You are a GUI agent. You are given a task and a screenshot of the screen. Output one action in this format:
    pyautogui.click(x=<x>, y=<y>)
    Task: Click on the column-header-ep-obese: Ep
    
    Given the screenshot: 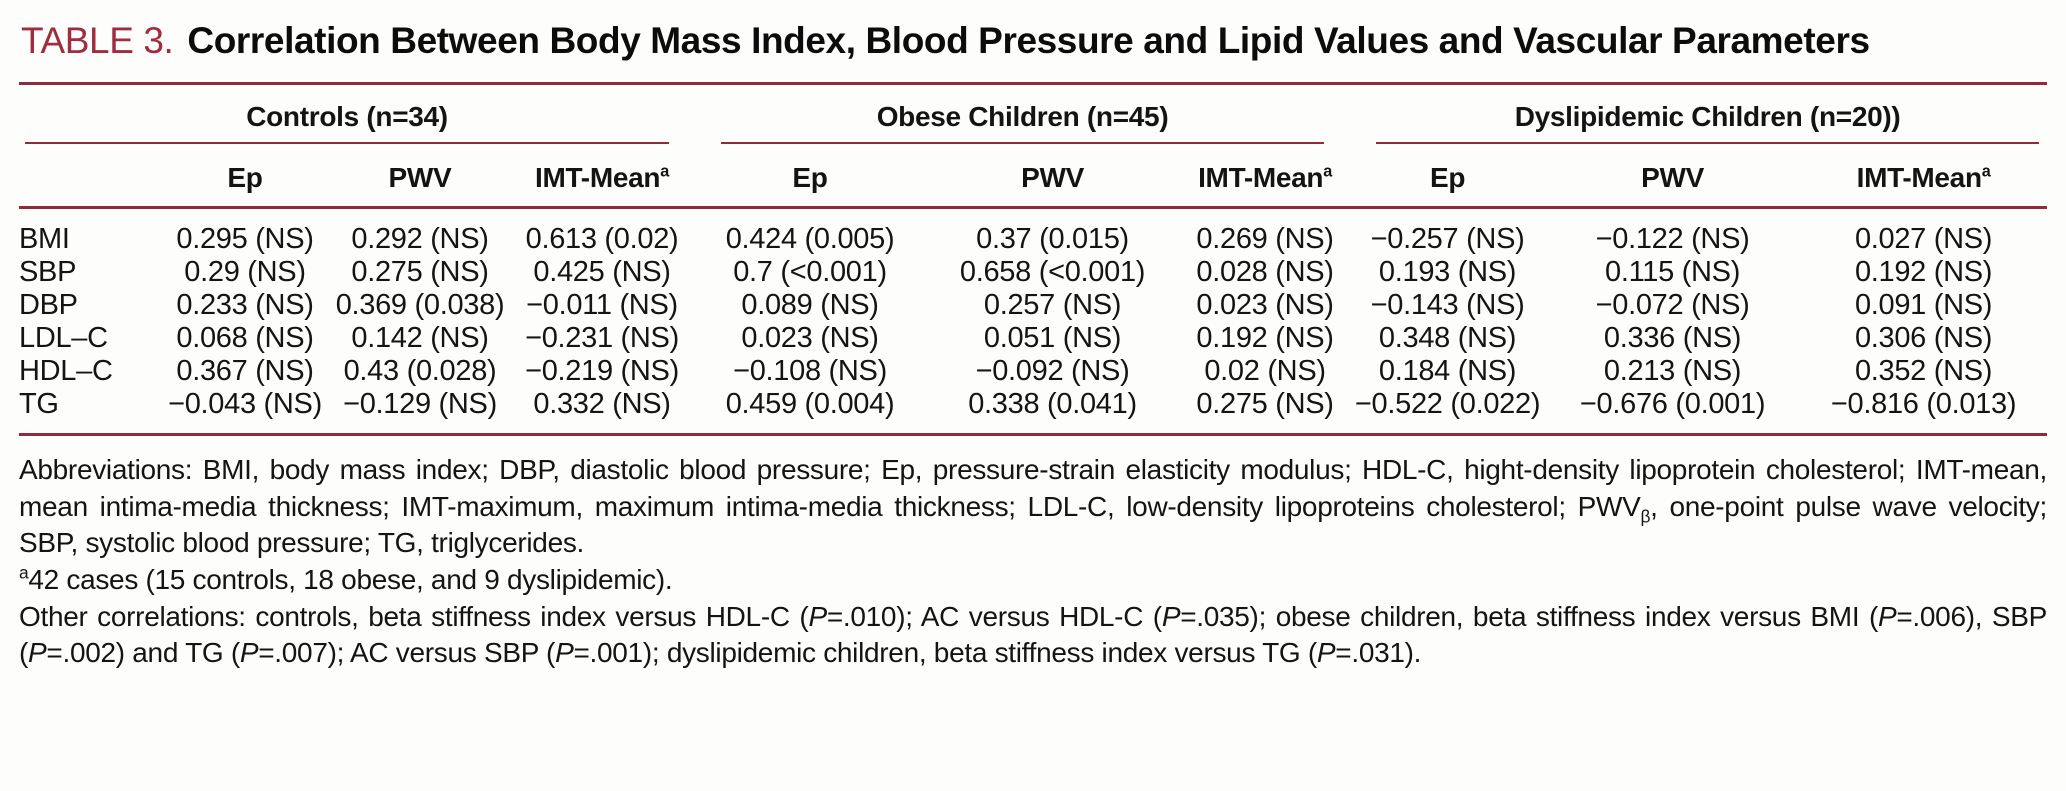 What is the action you would take?
    pyautogui.click(x=810, y=176)
    